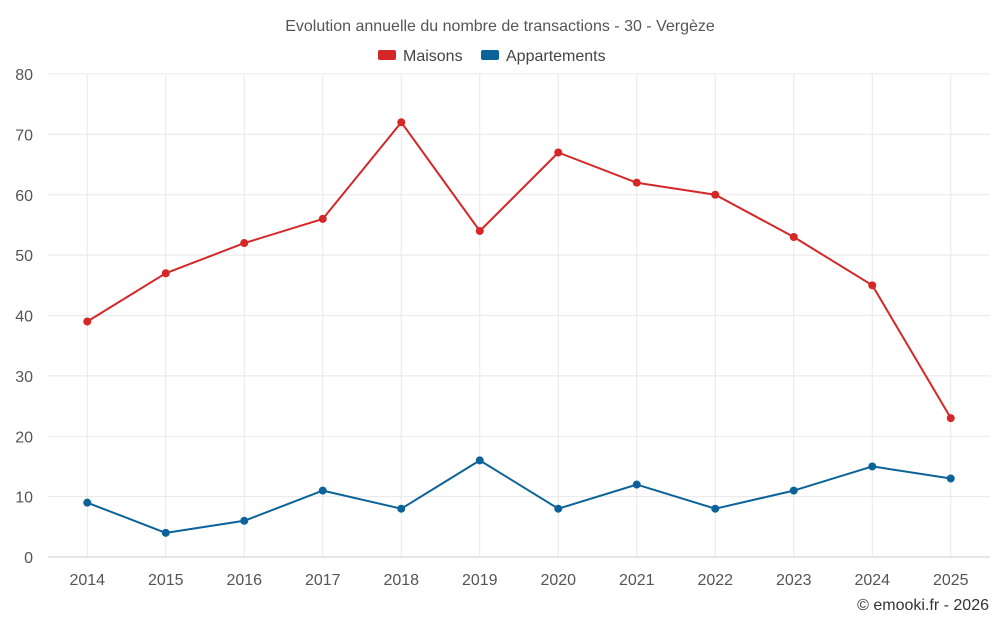  Describe the element at coordinates (28, 558) in the screenshot. I see `y-tick-label: 0` at that location.